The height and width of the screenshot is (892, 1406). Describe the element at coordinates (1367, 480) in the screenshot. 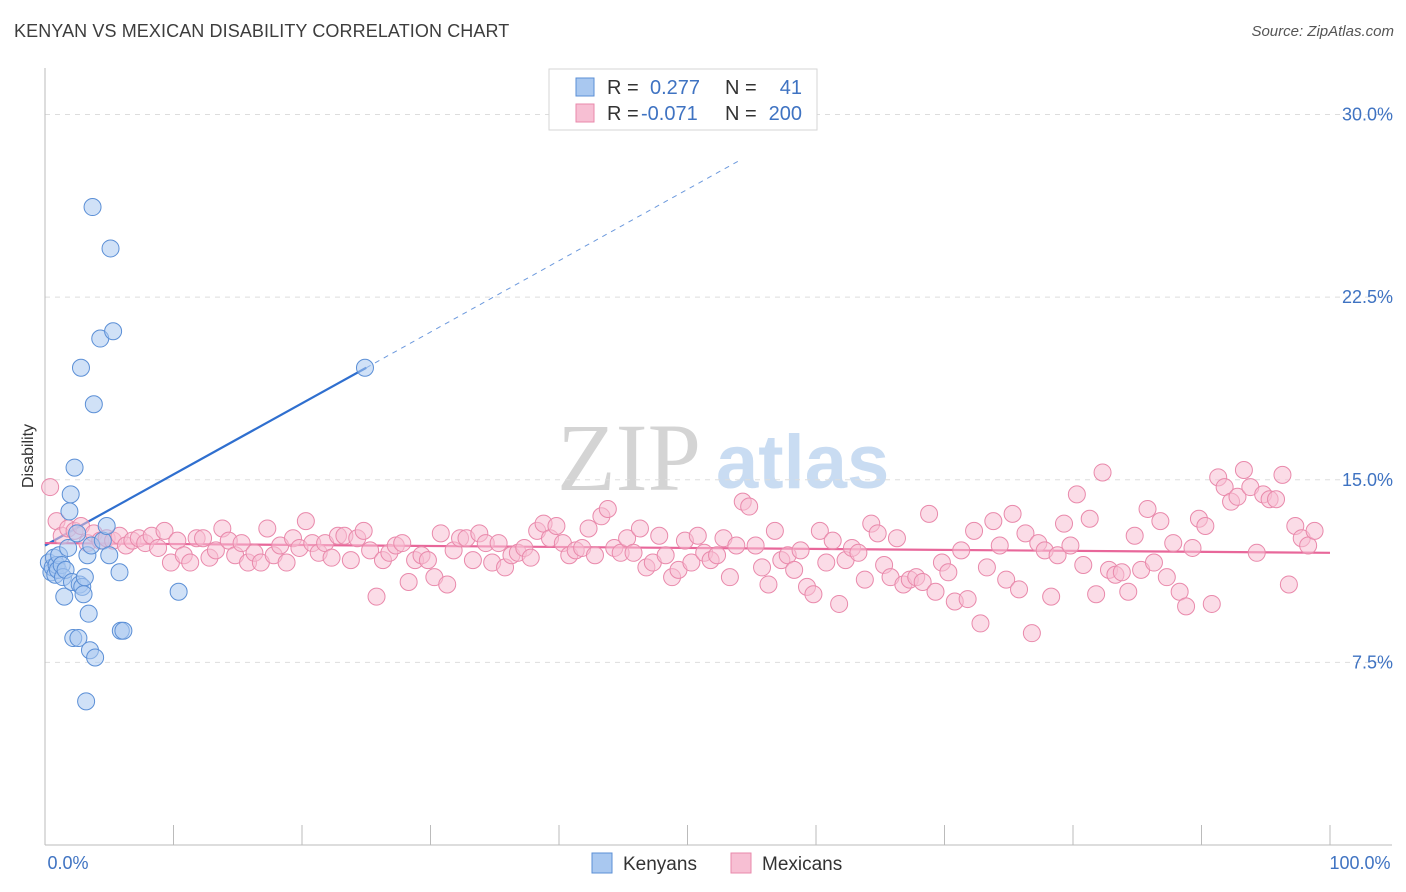

I see `y-tick-label: 15.0%` at that location.